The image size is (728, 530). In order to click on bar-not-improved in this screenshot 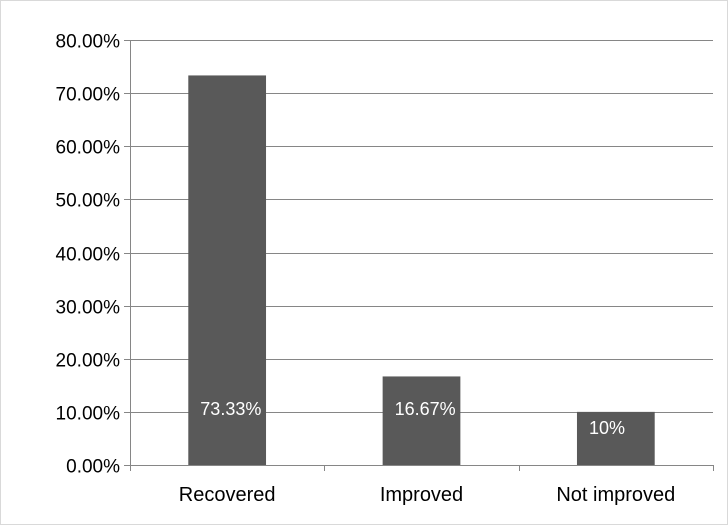, I will do `click(615, 438)`.